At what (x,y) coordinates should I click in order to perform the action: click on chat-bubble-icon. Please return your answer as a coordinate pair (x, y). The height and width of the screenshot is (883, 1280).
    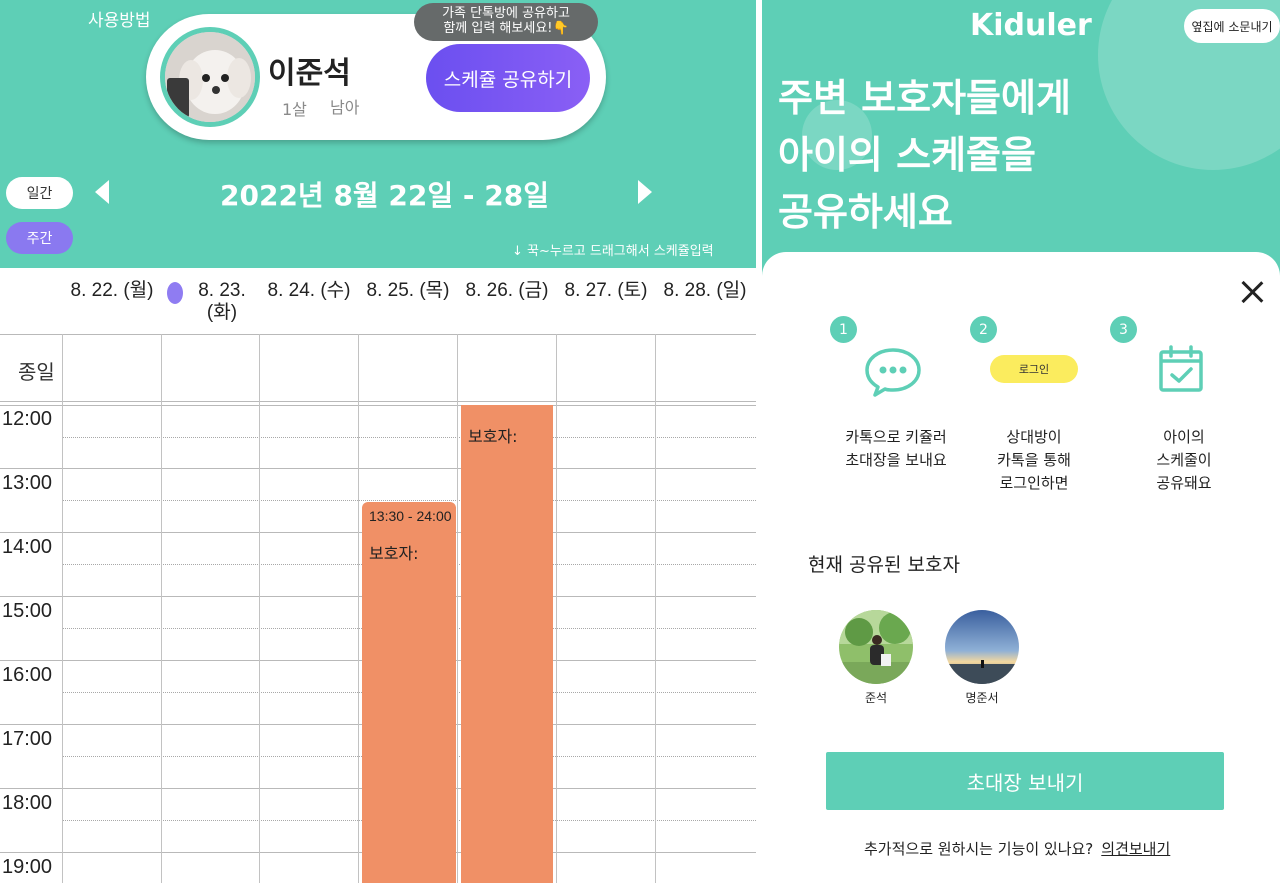
    Looking at the image, I should click on (893, 372).